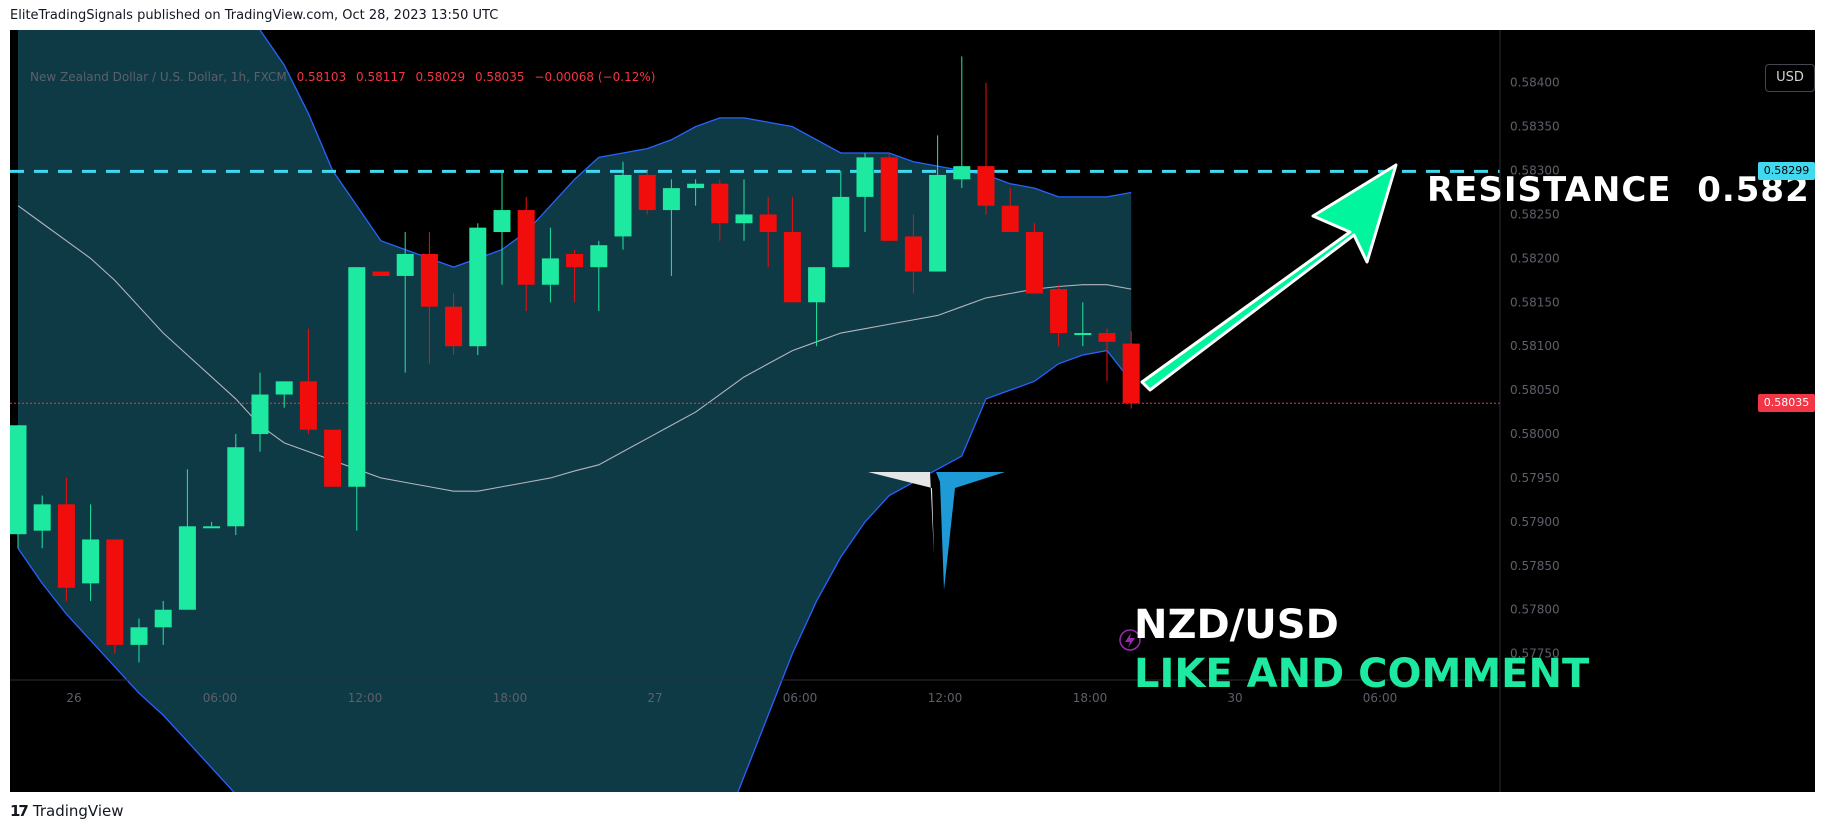 The image size is (1824, 830). Describe the element at coordinates (1269, 277) in the screenshot. I see `trend-arrow-icon` at that location.